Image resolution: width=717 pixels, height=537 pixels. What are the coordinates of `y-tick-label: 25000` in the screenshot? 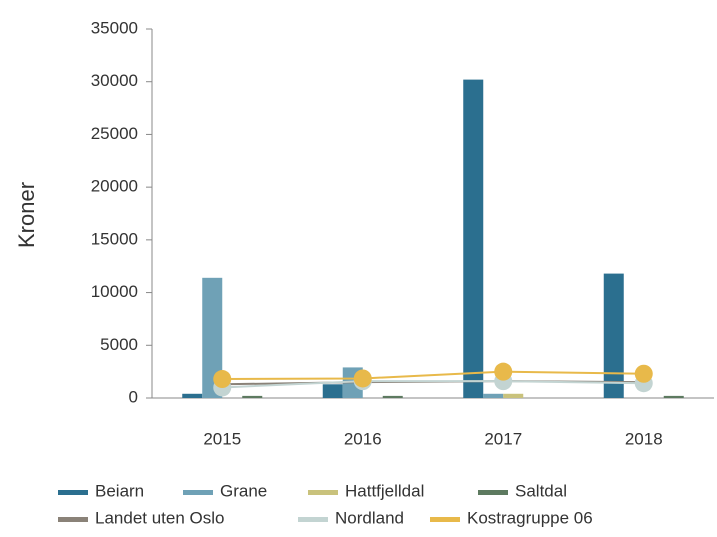 It's located at (114, 133).